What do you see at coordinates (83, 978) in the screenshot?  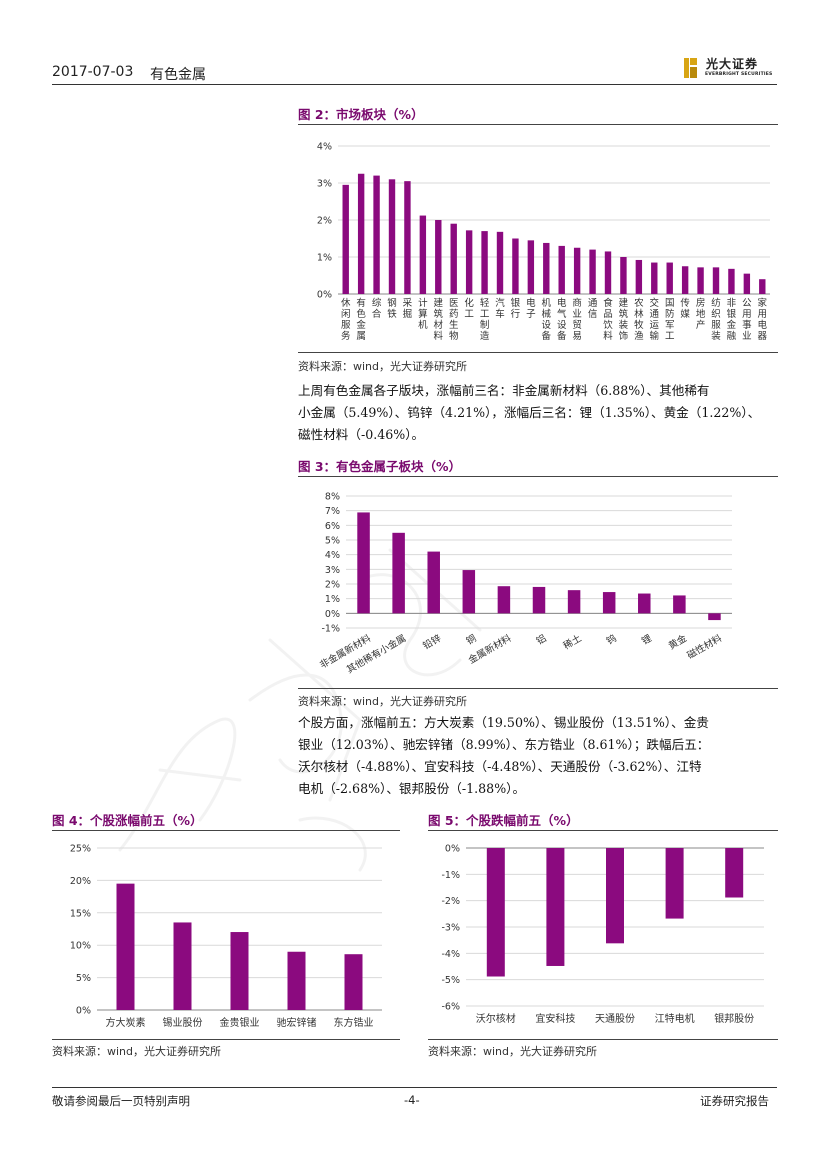 I see `y-tick-label: 5%` at bounding box center [83, 978].